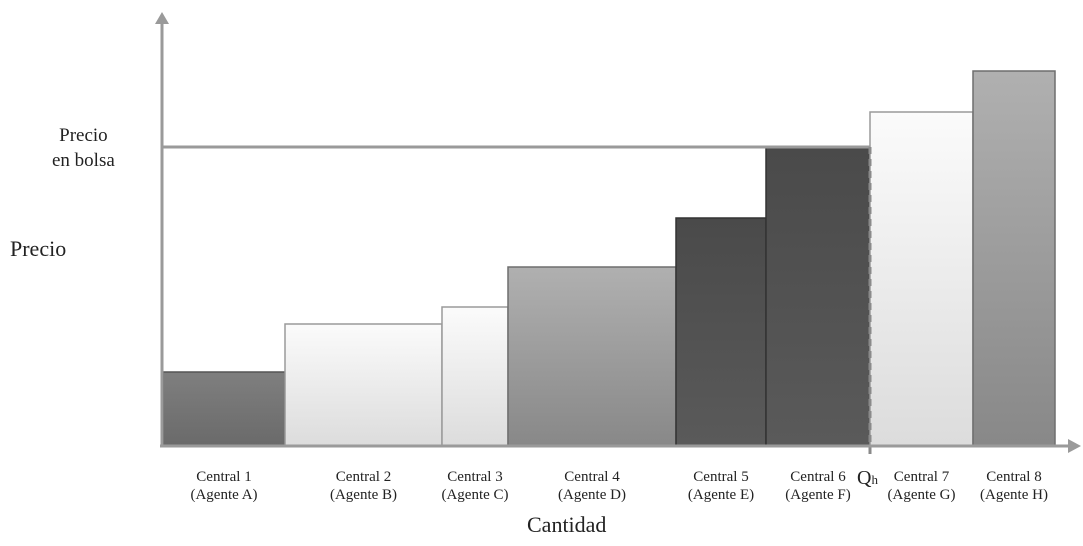 This screenshot has height=546, width=1083. Describe the element at coordinates (38, 248) in the screenshot. I see `y-axis-title: Precio` at that location.